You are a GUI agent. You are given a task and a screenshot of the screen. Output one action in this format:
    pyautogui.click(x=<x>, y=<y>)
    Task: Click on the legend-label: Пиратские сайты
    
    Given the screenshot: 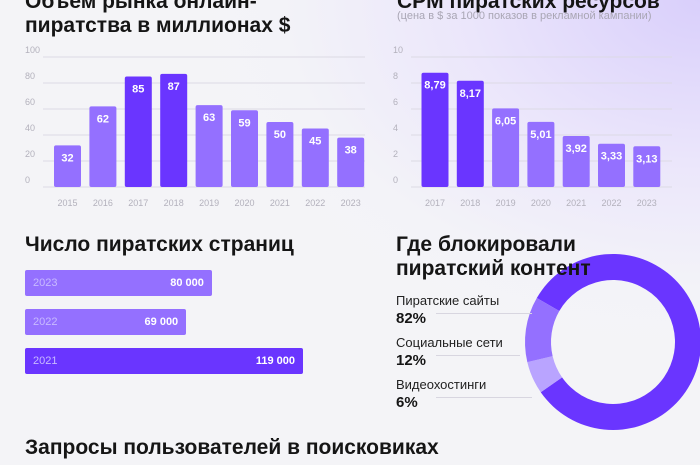 What is the action you would take?
    pyautogui.click(x=448, y=300)
    